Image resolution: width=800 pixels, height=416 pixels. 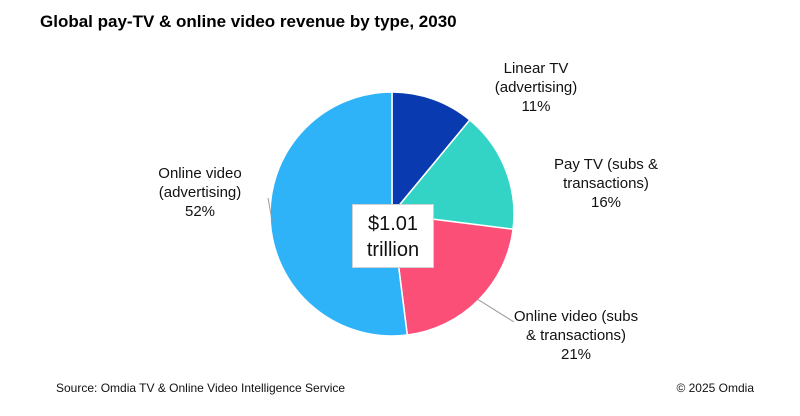 What do you see at coordinates (393, 236) in the screenshot?
I see `total-revenue-box: $1.01 trillion` at bounding box center [393, 236].